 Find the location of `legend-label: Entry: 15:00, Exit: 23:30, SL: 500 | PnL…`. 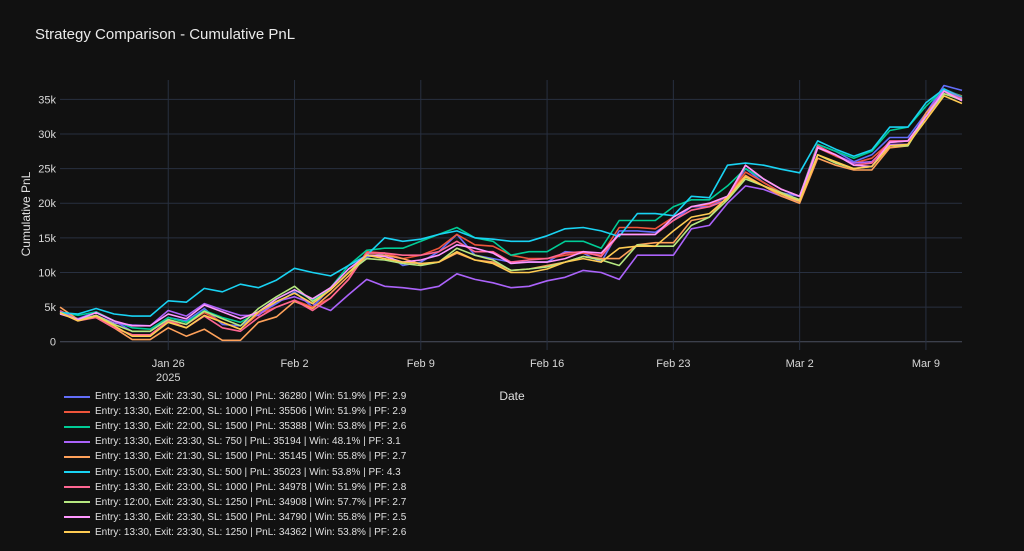

legend-label: Entry: 15:00, Exit: 23:30, SL: 500 | PnL… is located at coordinates (248, 472).